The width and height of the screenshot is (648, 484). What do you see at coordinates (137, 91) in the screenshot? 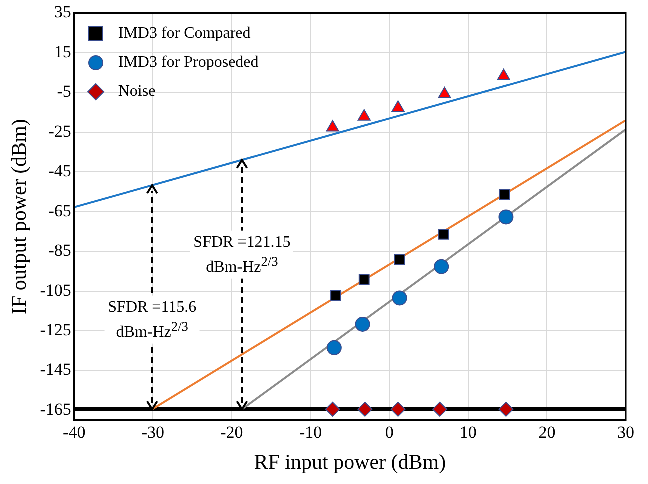
I see `legend-label: Noise` at bounding box center [137, 91].